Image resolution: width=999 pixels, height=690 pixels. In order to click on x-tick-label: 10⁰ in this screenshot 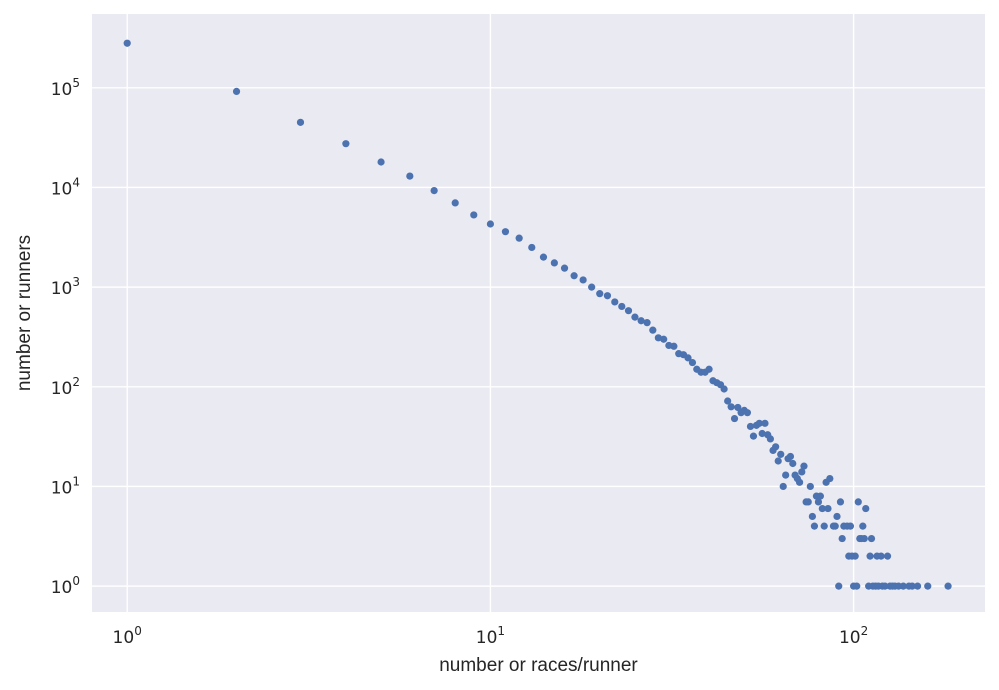, I will do `click(127, 636)`.